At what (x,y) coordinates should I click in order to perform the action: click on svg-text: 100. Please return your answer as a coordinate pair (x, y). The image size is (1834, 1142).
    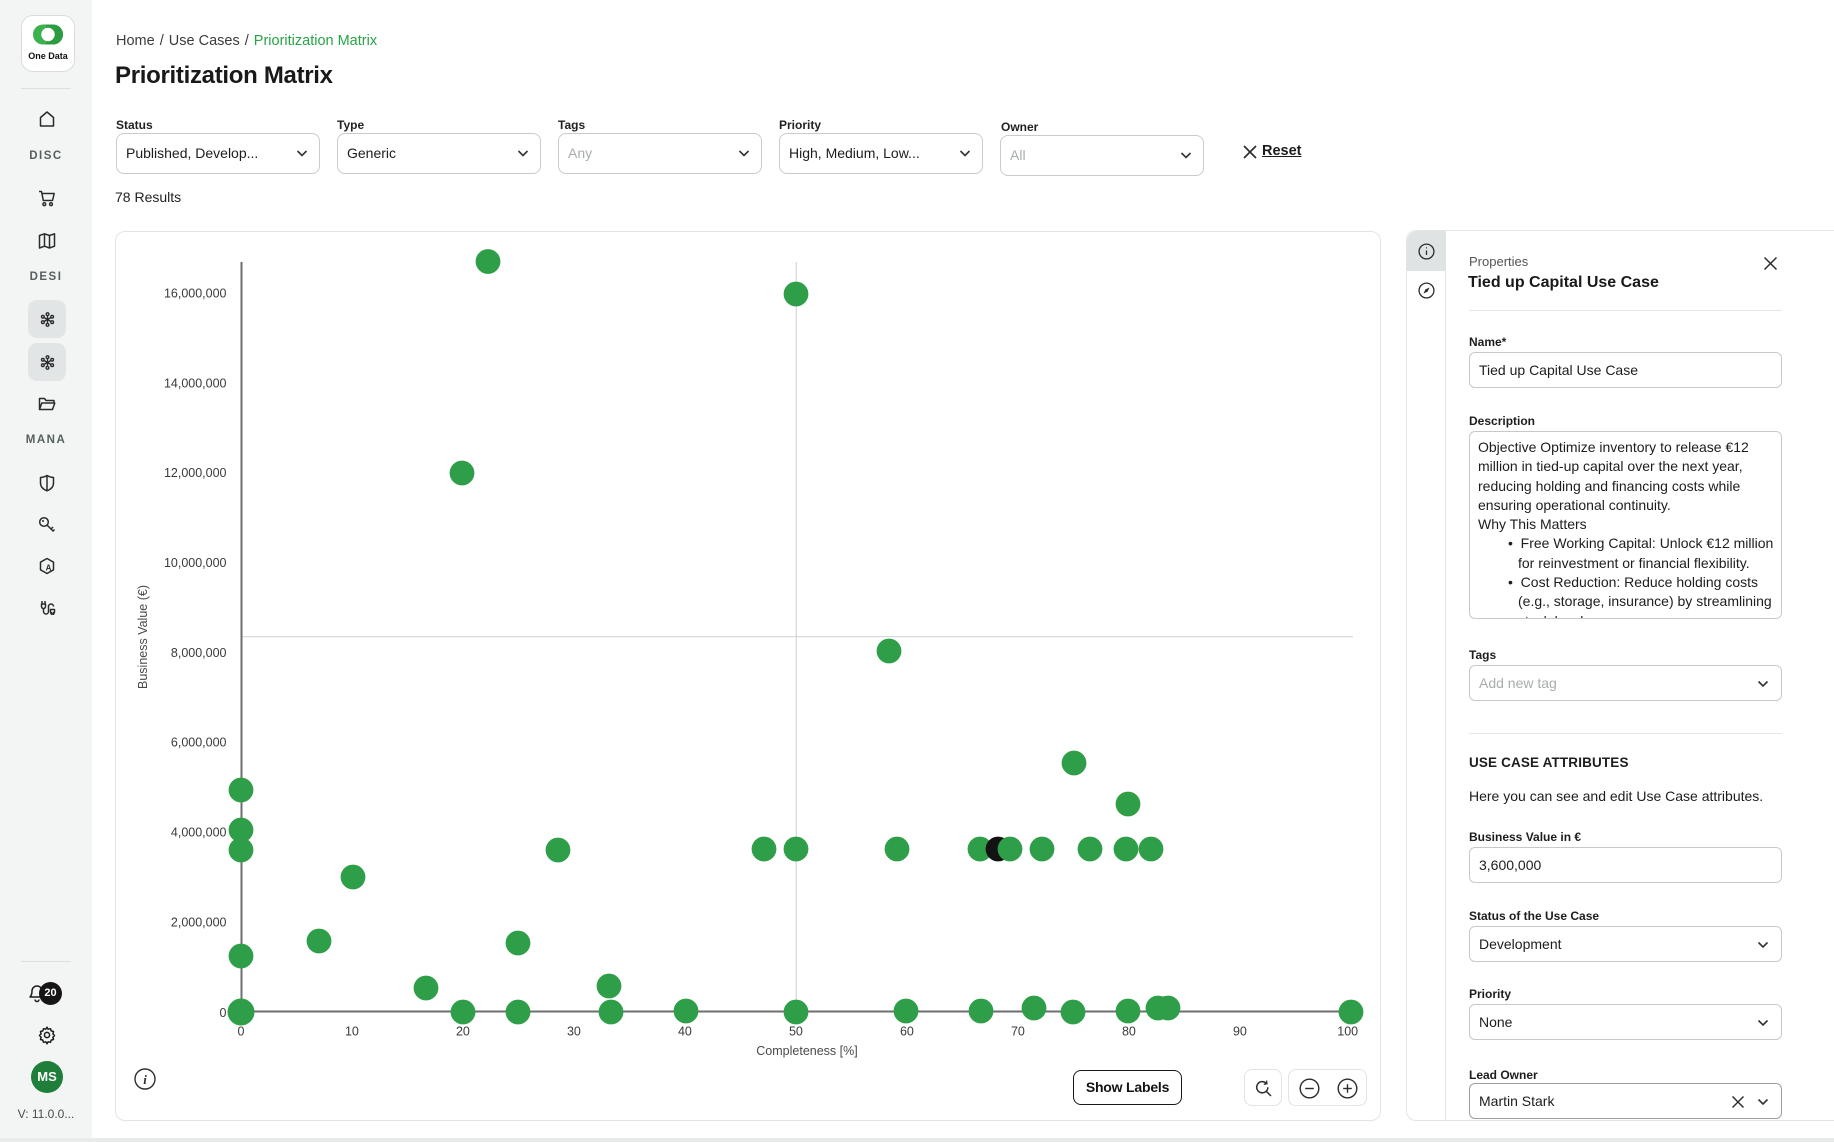
    Looking at the image, I should click on (1347, 1032).